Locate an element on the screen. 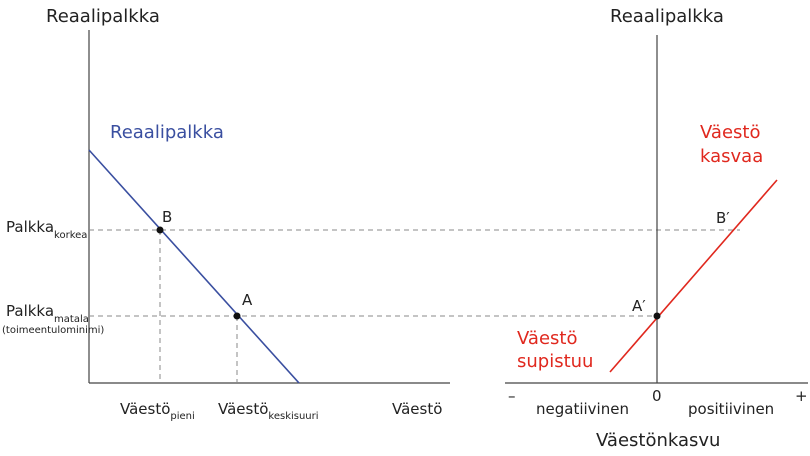 The height and width of the screenshot is (456, 810). point-label: A is located at coordinates (247, 300).